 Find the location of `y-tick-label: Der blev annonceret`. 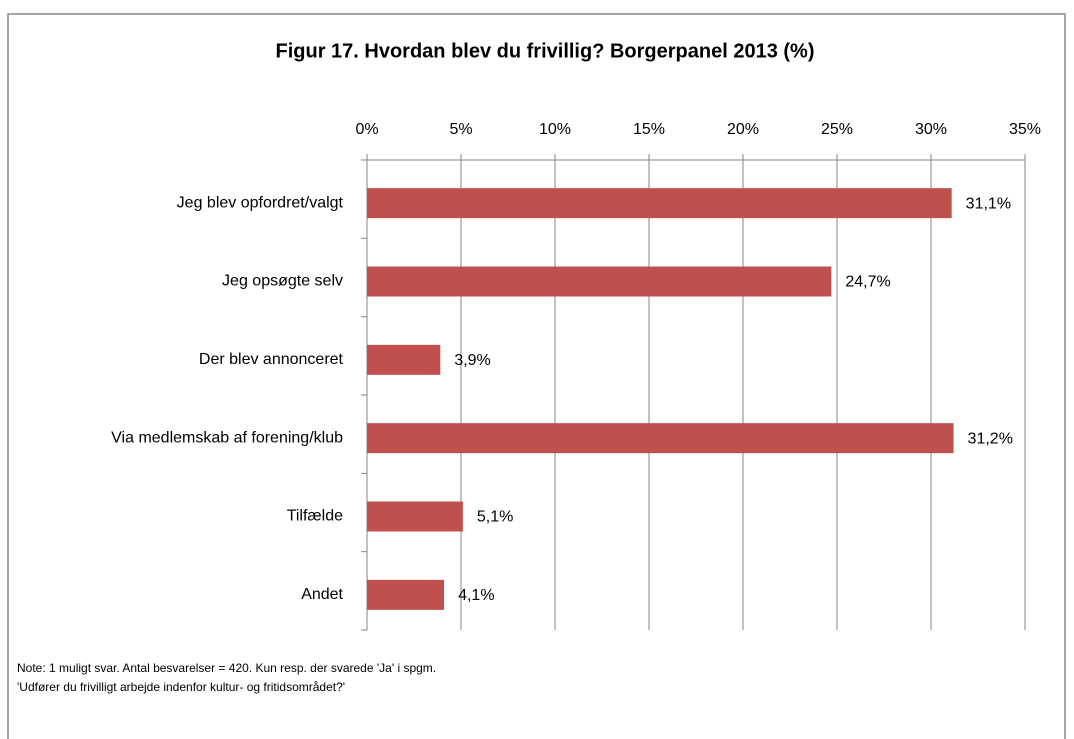

y-tick-label: Der blev annonceret is located at coordinates (271, 359).